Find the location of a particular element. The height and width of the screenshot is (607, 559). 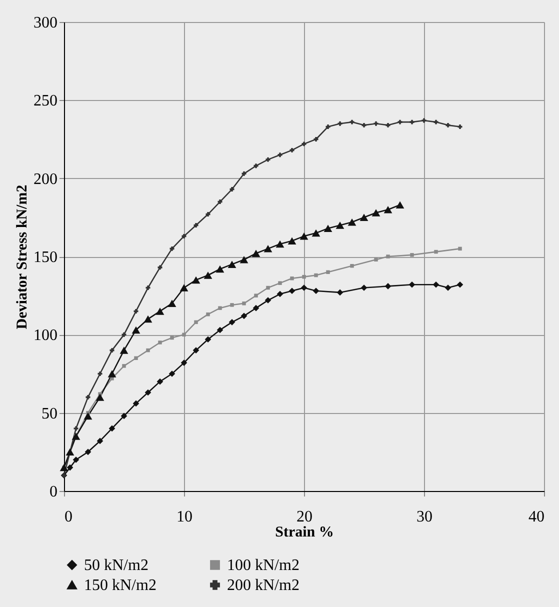

legend-label: 100 kN/m2 is located at coordinates (263, 565).